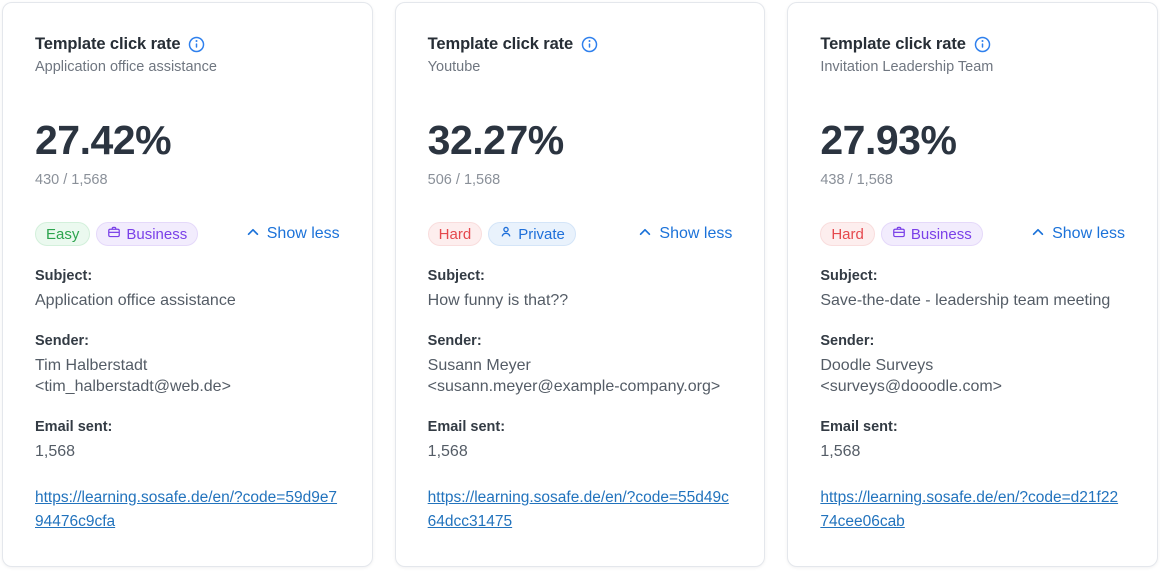 This screenshot has height=573, width=1160. What do you see at coordinates (911, 386) in the screenshot?
I see `sender-email: <surveys@dooodle.com>` at bounding box center [911, 386].